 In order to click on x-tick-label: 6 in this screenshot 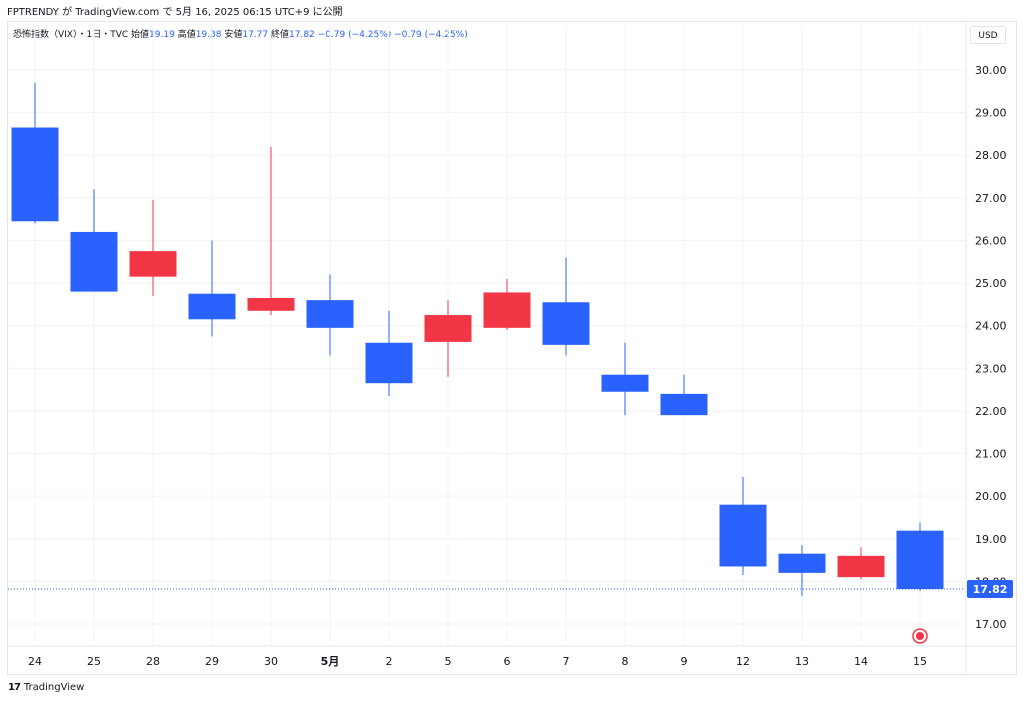, I will do `click(507, 661)`.